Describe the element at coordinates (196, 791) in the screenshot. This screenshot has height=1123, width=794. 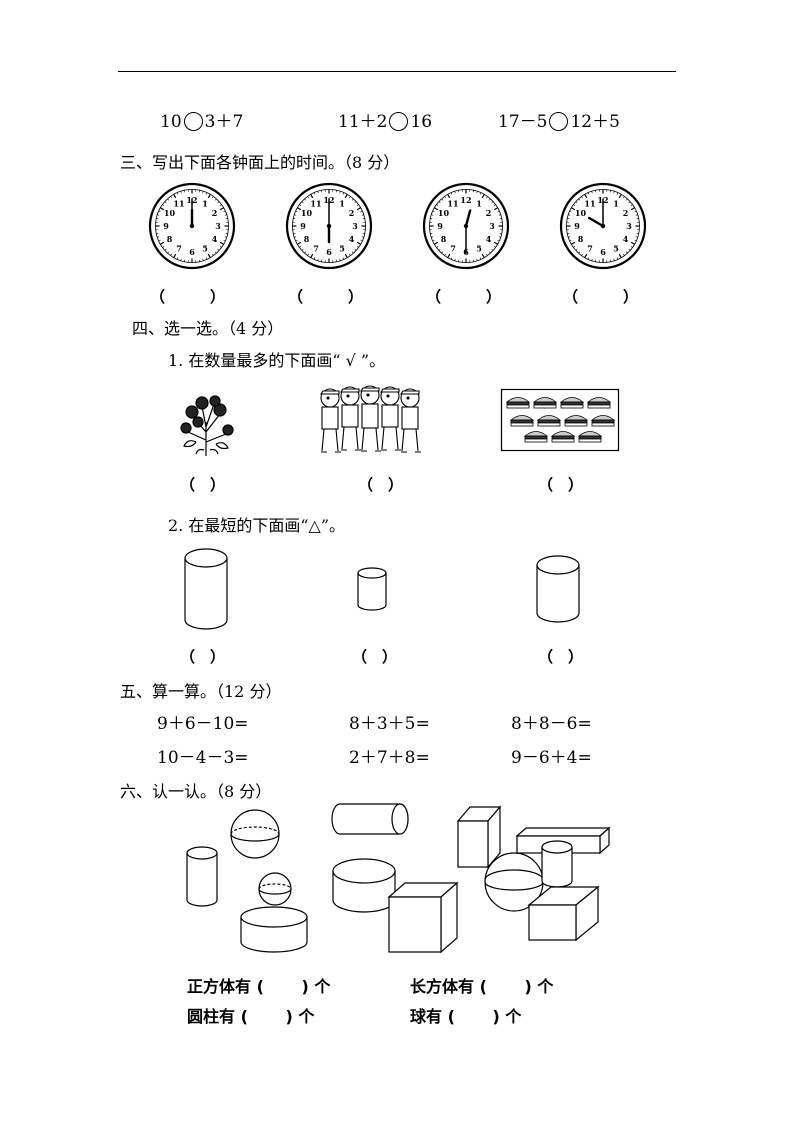
I see `section6-title: 六、认一认。（8 分）` at that location.